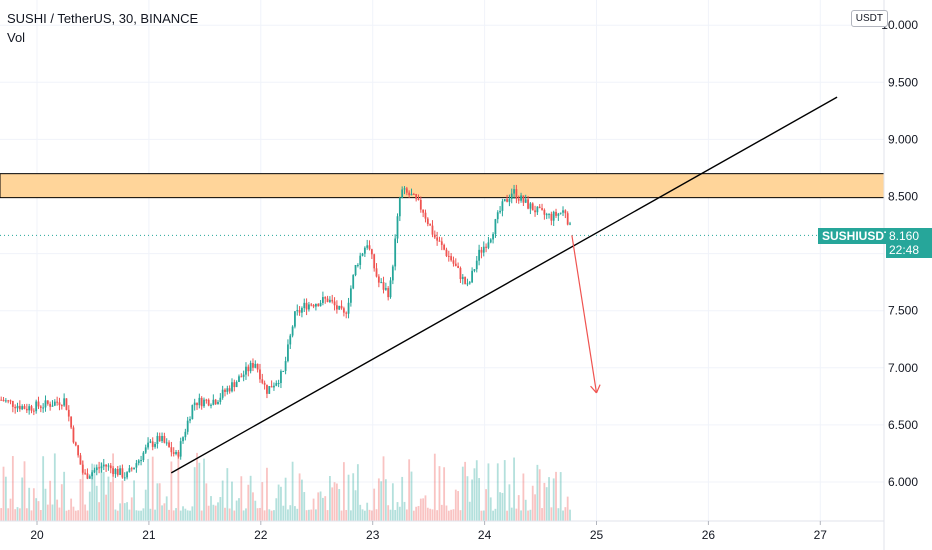 The width and height of the screenshot is (932, 550). Describe the element at coordinates (16, 37) in the screenshot. I see `volume-label: Vol` at that location.